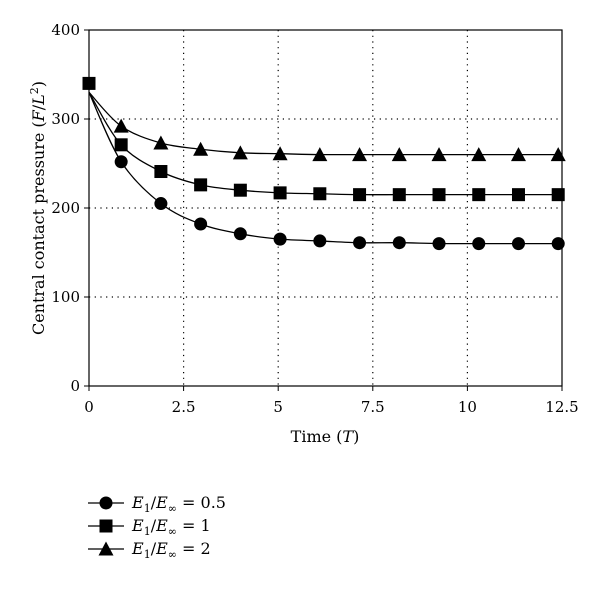 This screenshot has width=600, height=596. Describe the element at coordinates (325, 436) in the screenshot. I see `x-axis-label: Time (T)` at that location.